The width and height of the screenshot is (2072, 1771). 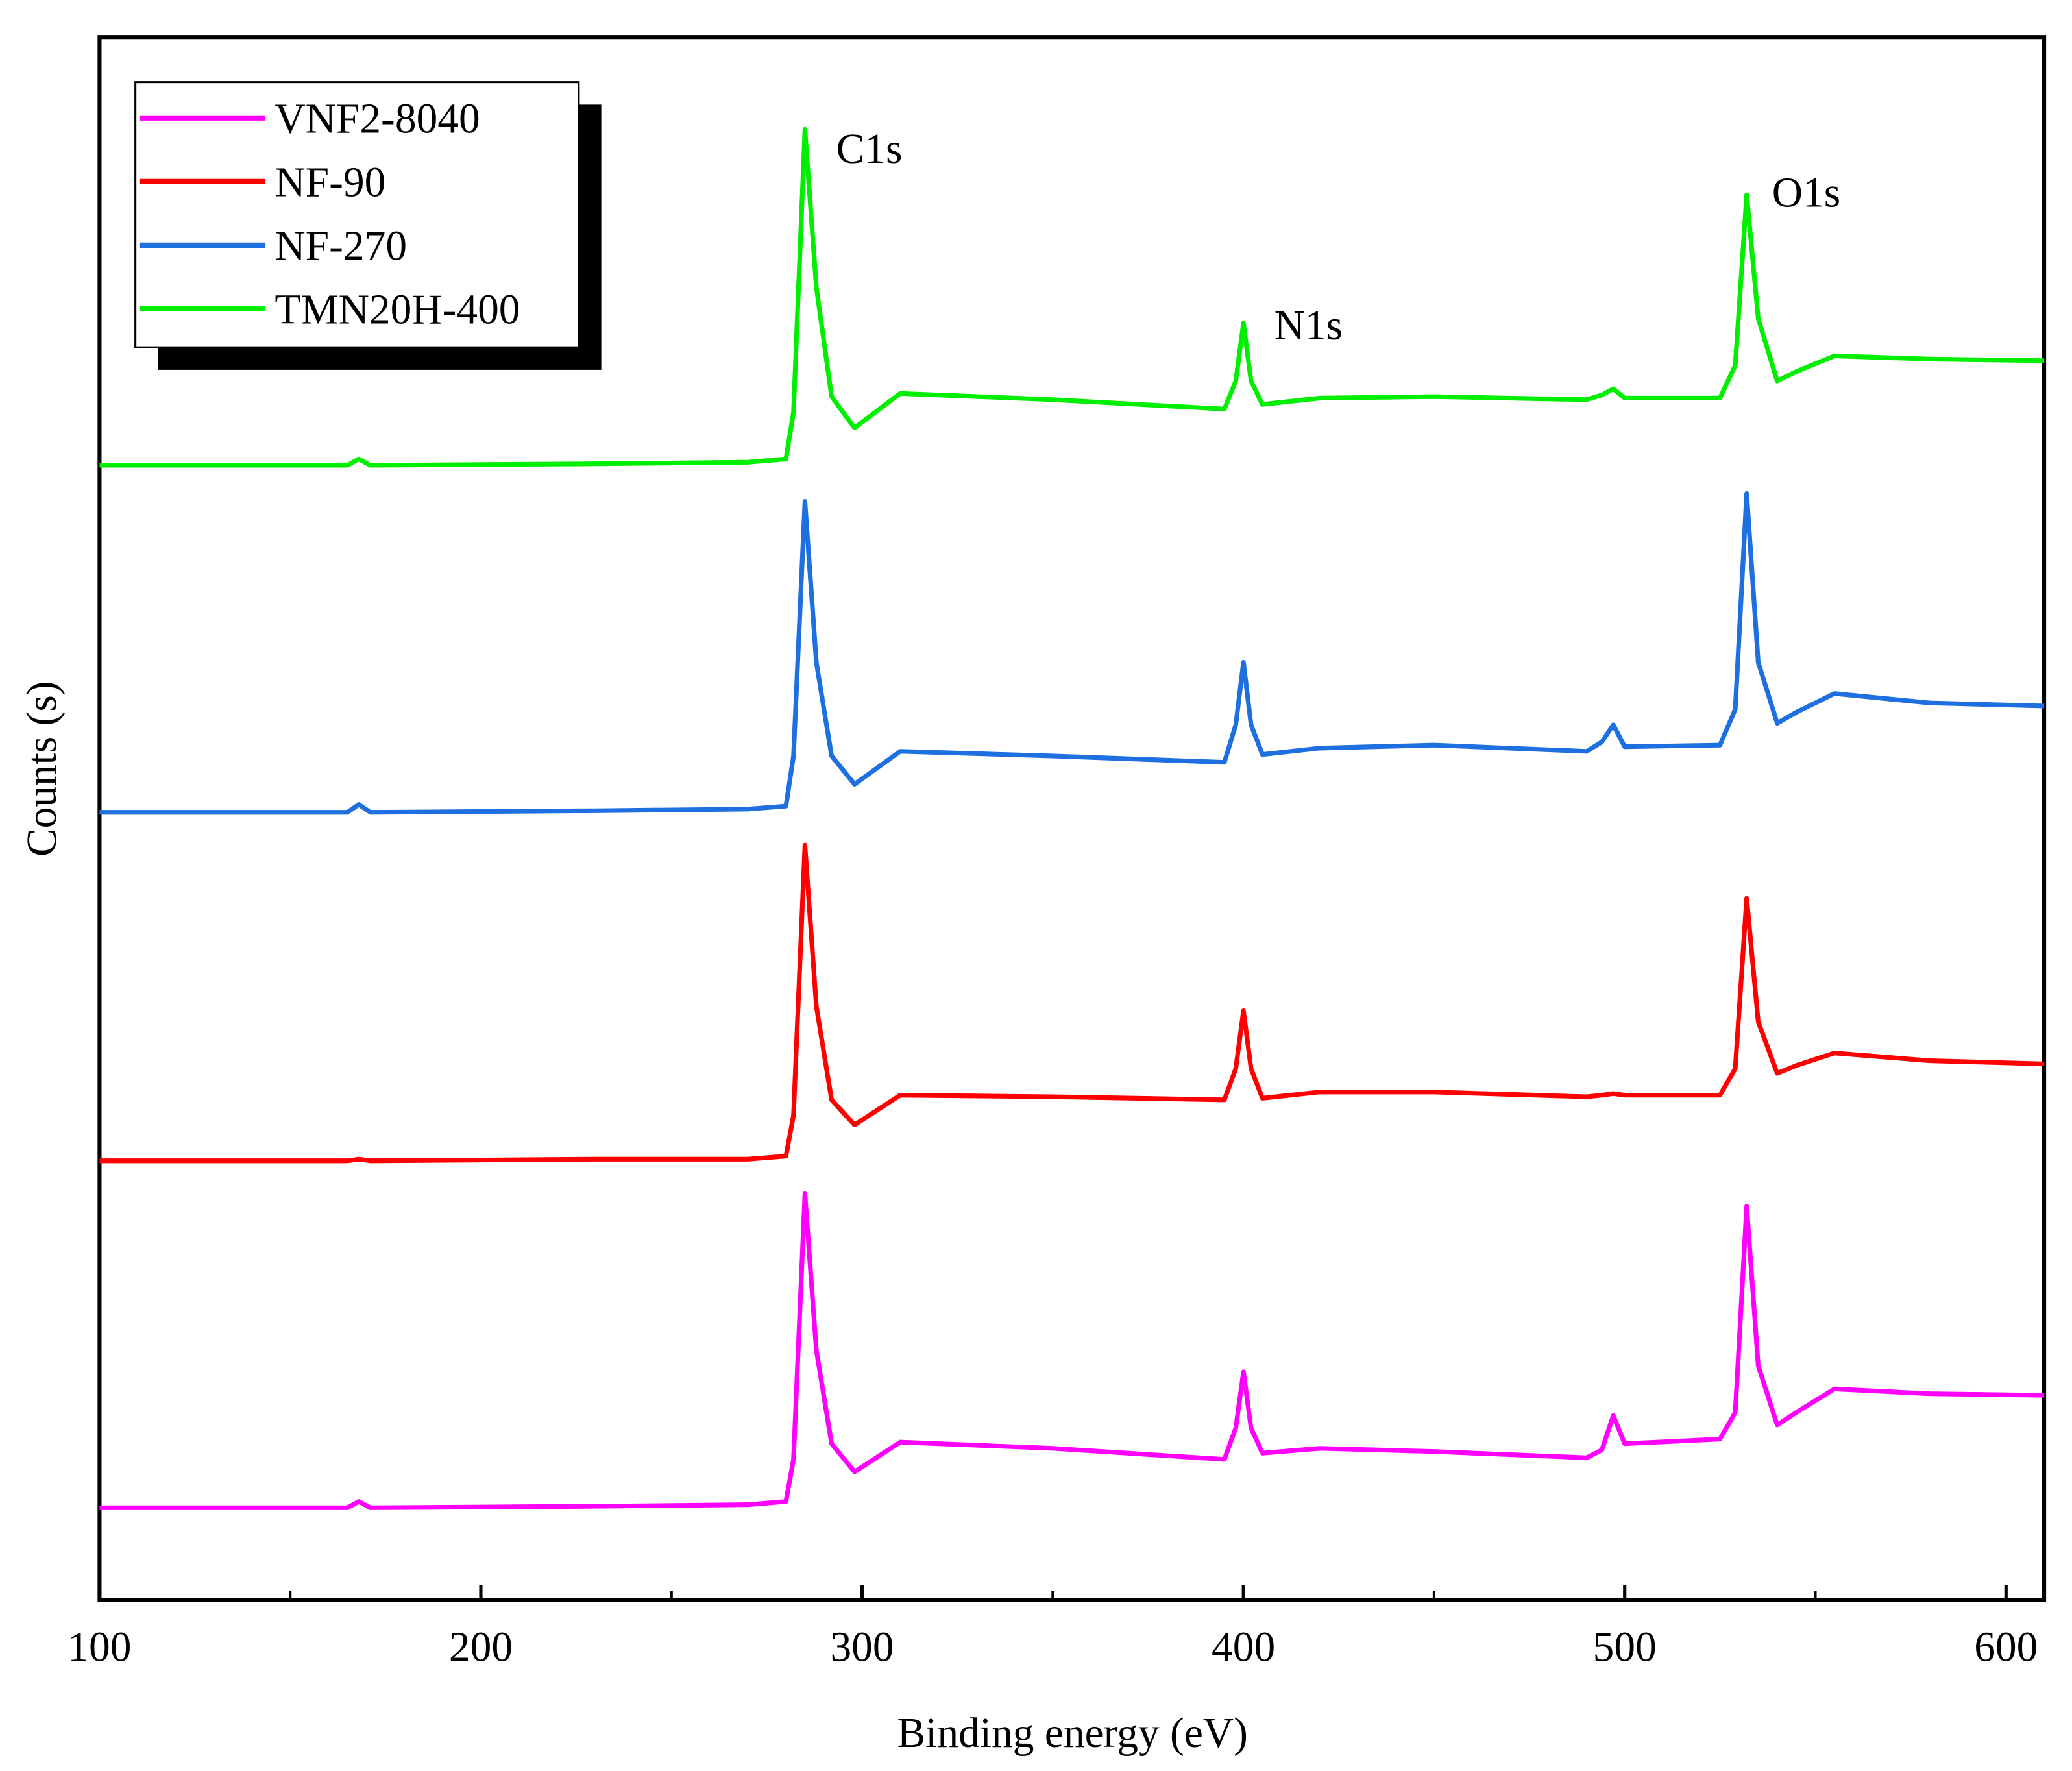 I want to click on legend-box, so click(x=357, y=214).